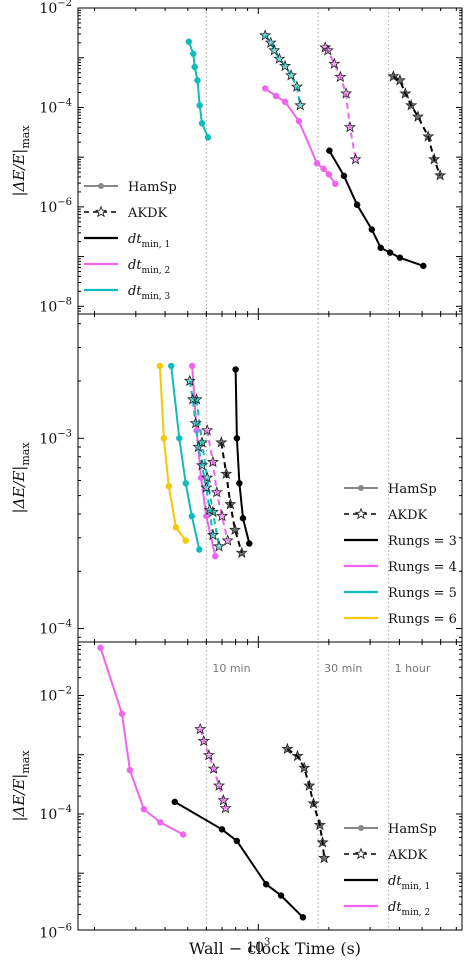 The image size is (474, 964). I want to click on y-tick-exponent: −3, so click(64, 433).